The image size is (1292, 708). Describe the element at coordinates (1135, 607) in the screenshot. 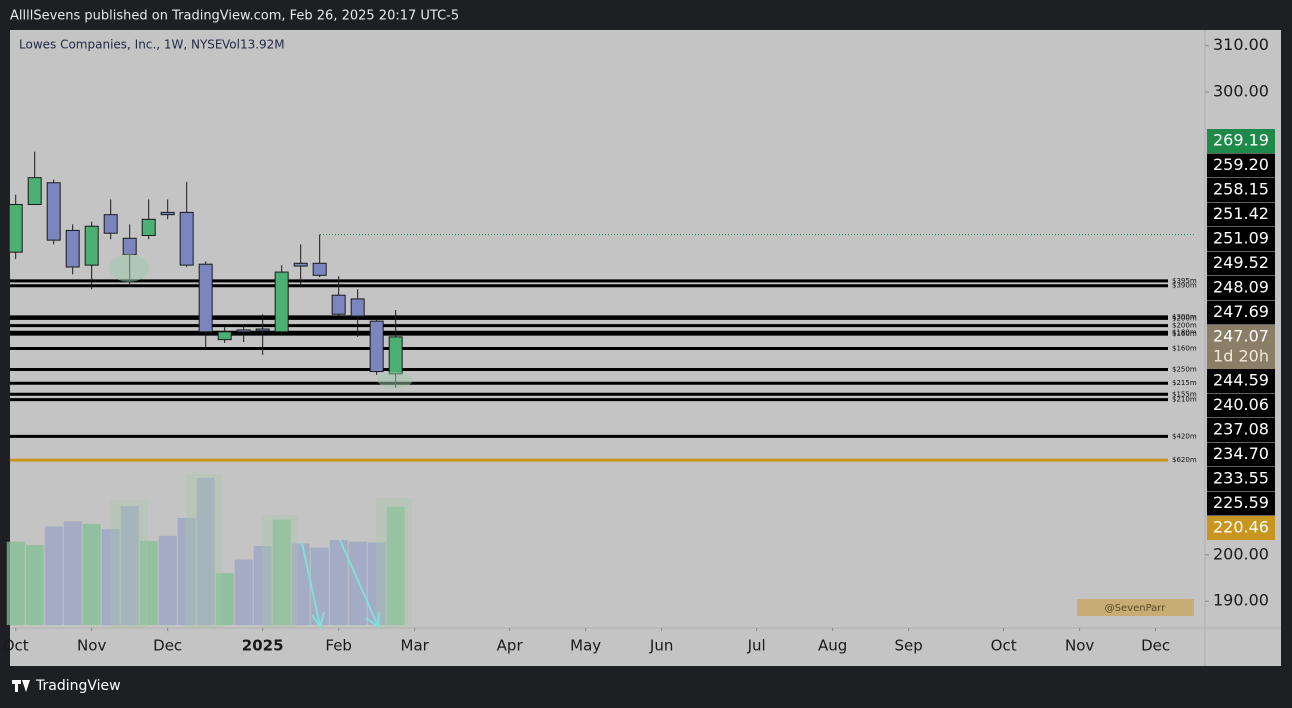

I see `watermark-box` at that location.